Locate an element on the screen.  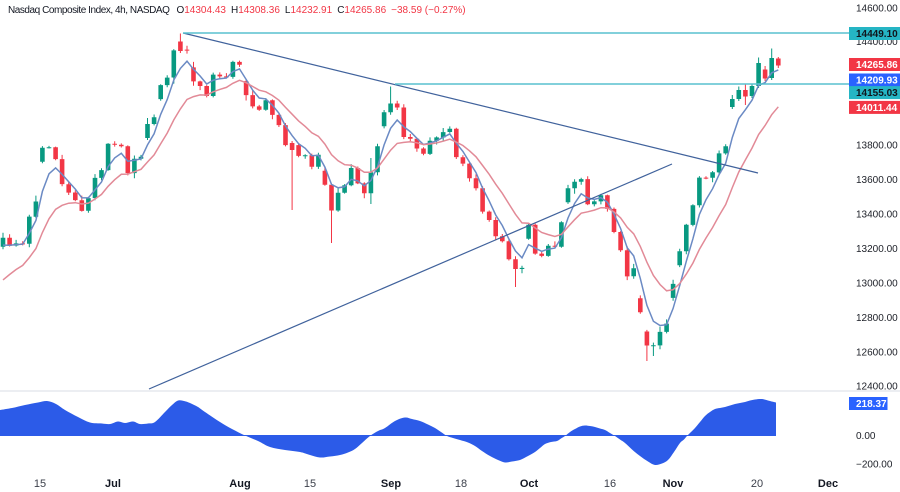
svg-text: 20 is located at coordinates (757, 484).